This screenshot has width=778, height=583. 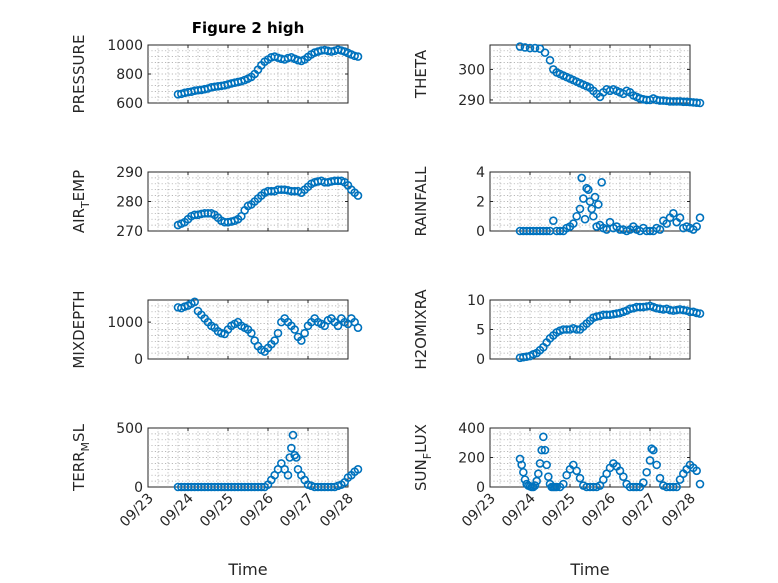 I want to click on y-tick-label: 1000, so click(x=125, y=46).